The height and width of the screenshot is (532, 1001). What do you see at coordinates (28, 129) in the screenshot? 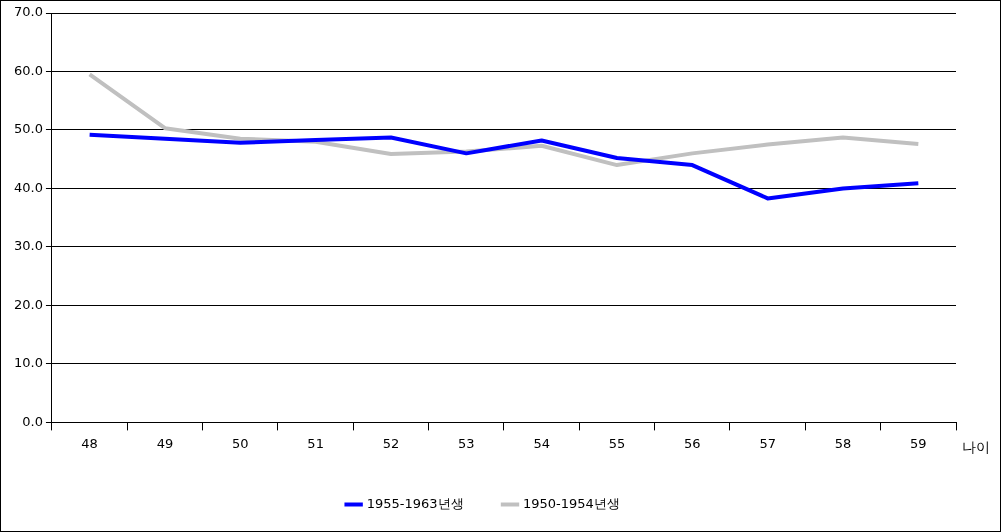
I see `y-tick-label: 50.0` at bounding box center [28, 129].